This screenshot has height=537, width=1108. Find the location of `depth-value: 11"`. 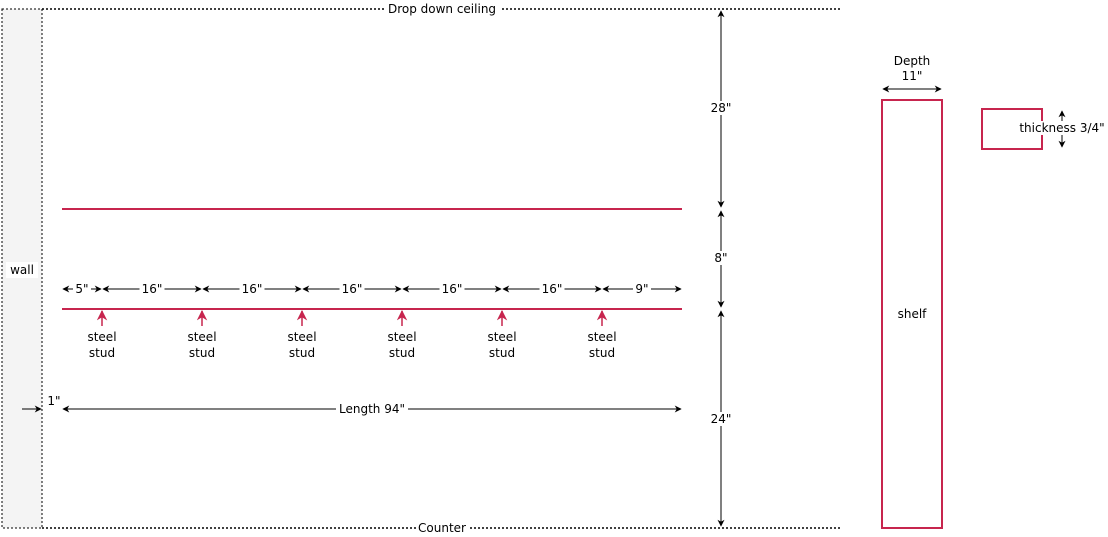

depth-value: 11" is located at coordinates (912, 76).